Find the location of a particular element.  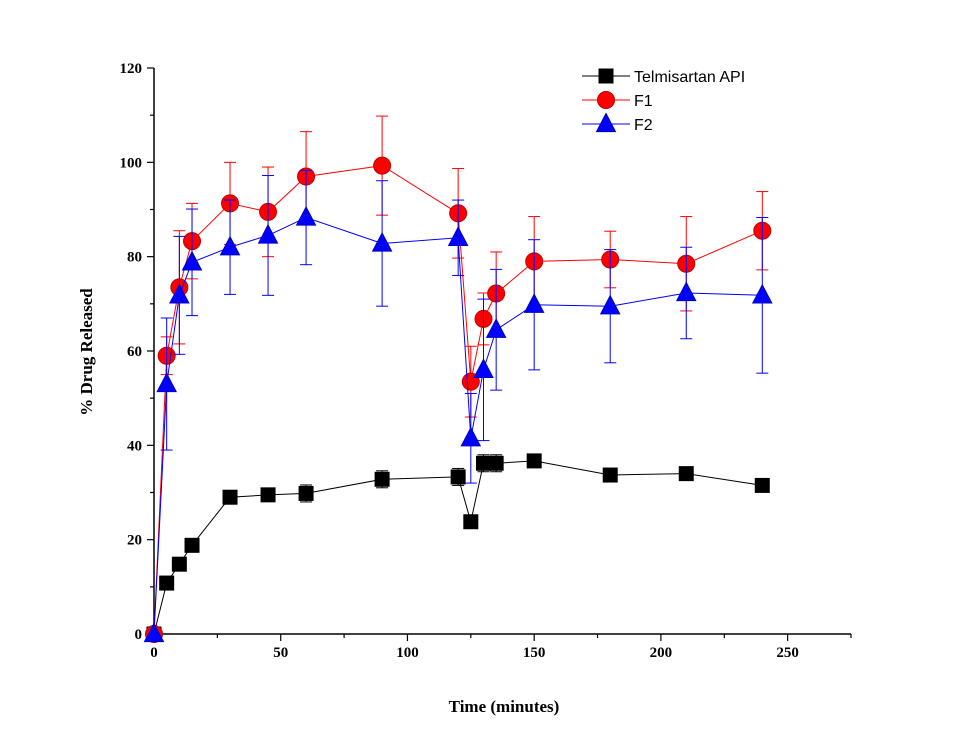

x-tick-label: 150 is located at coordinates (534, 653).